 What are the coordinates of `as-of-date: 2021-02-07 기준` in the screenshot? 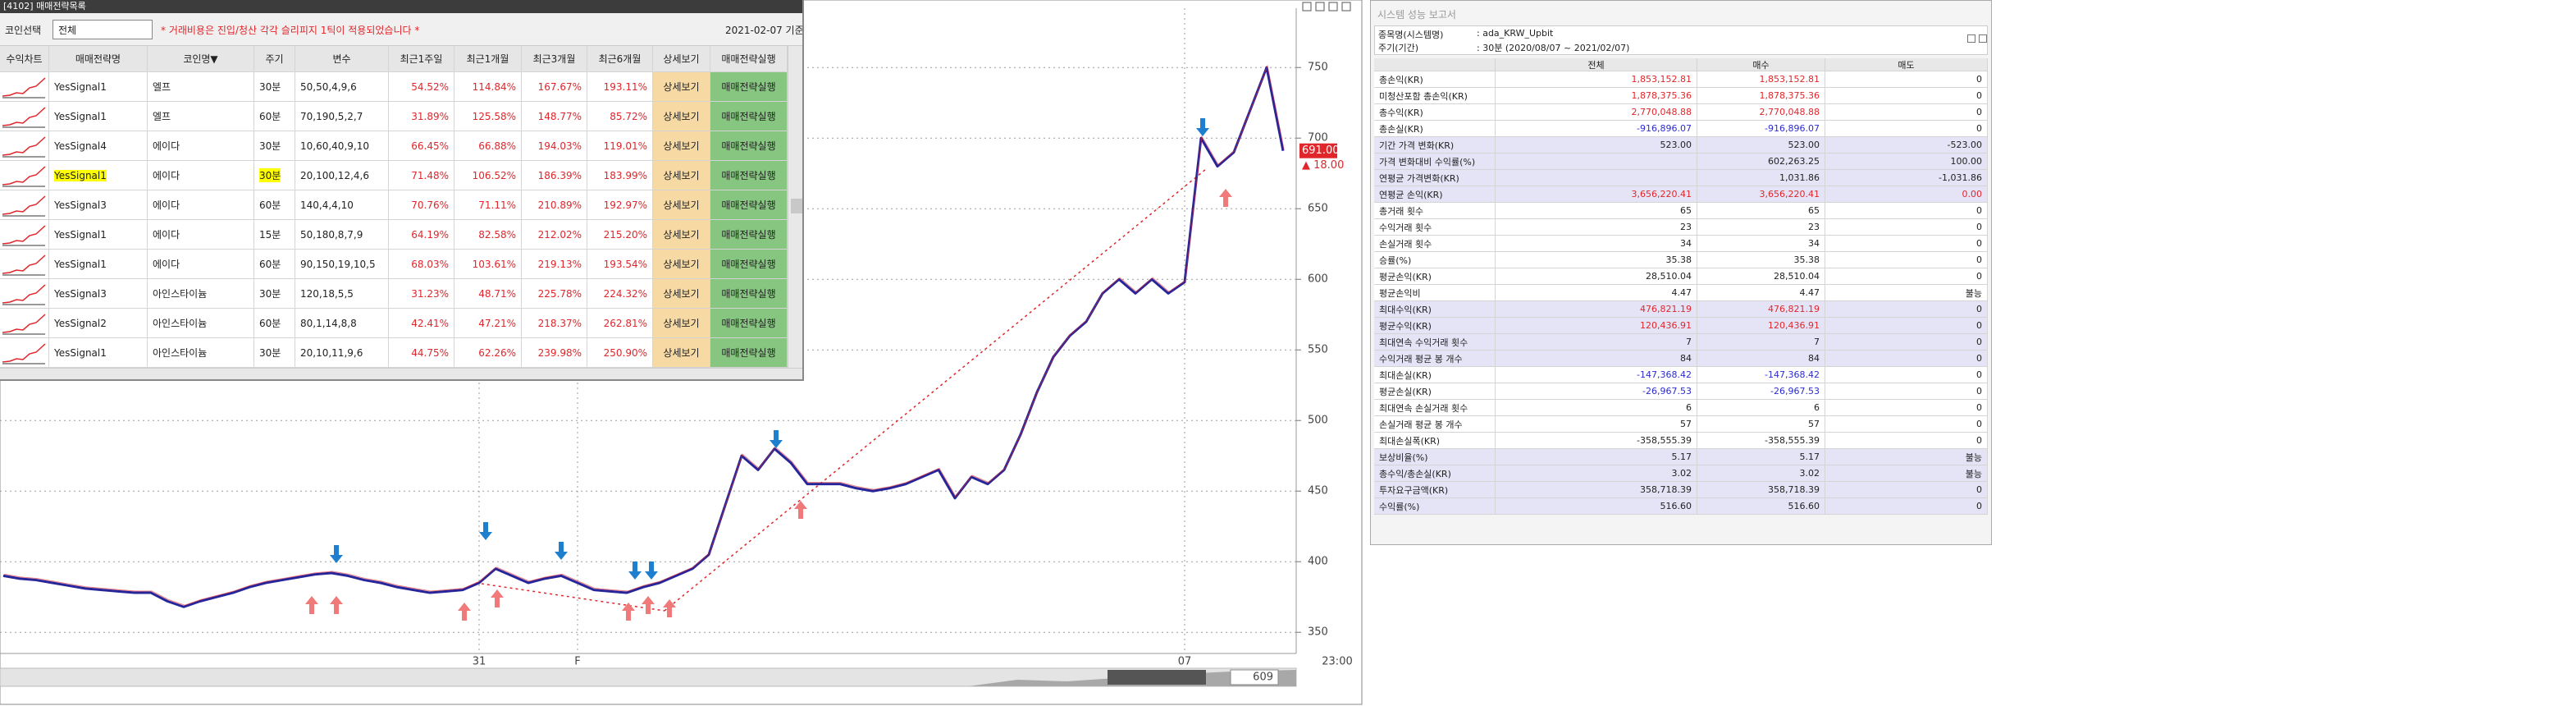 It's located at (764, 31).